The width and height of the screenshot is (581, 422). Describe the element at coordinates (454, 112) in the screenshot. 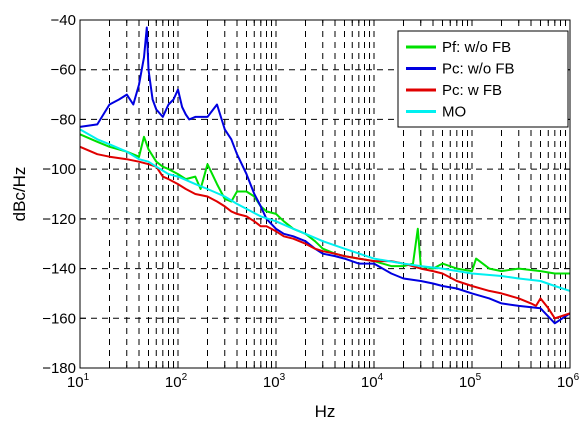

I see `legend-entry: MO` at that location.